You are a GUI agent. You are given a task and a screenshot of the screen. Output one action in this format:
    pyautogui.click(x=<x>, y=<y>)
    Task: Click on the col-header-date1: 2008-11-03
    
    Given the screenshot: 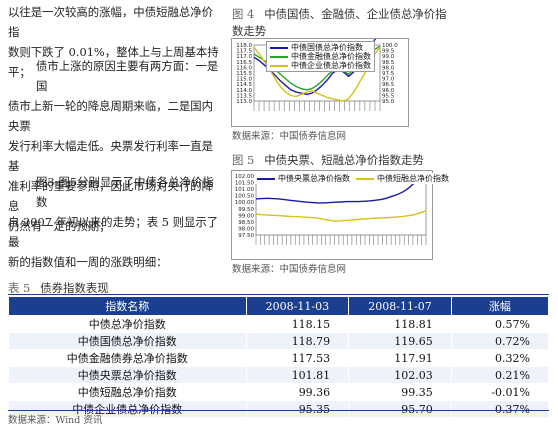 What is the action you would take?
    pyautogui.click(x=297, y=306)
    